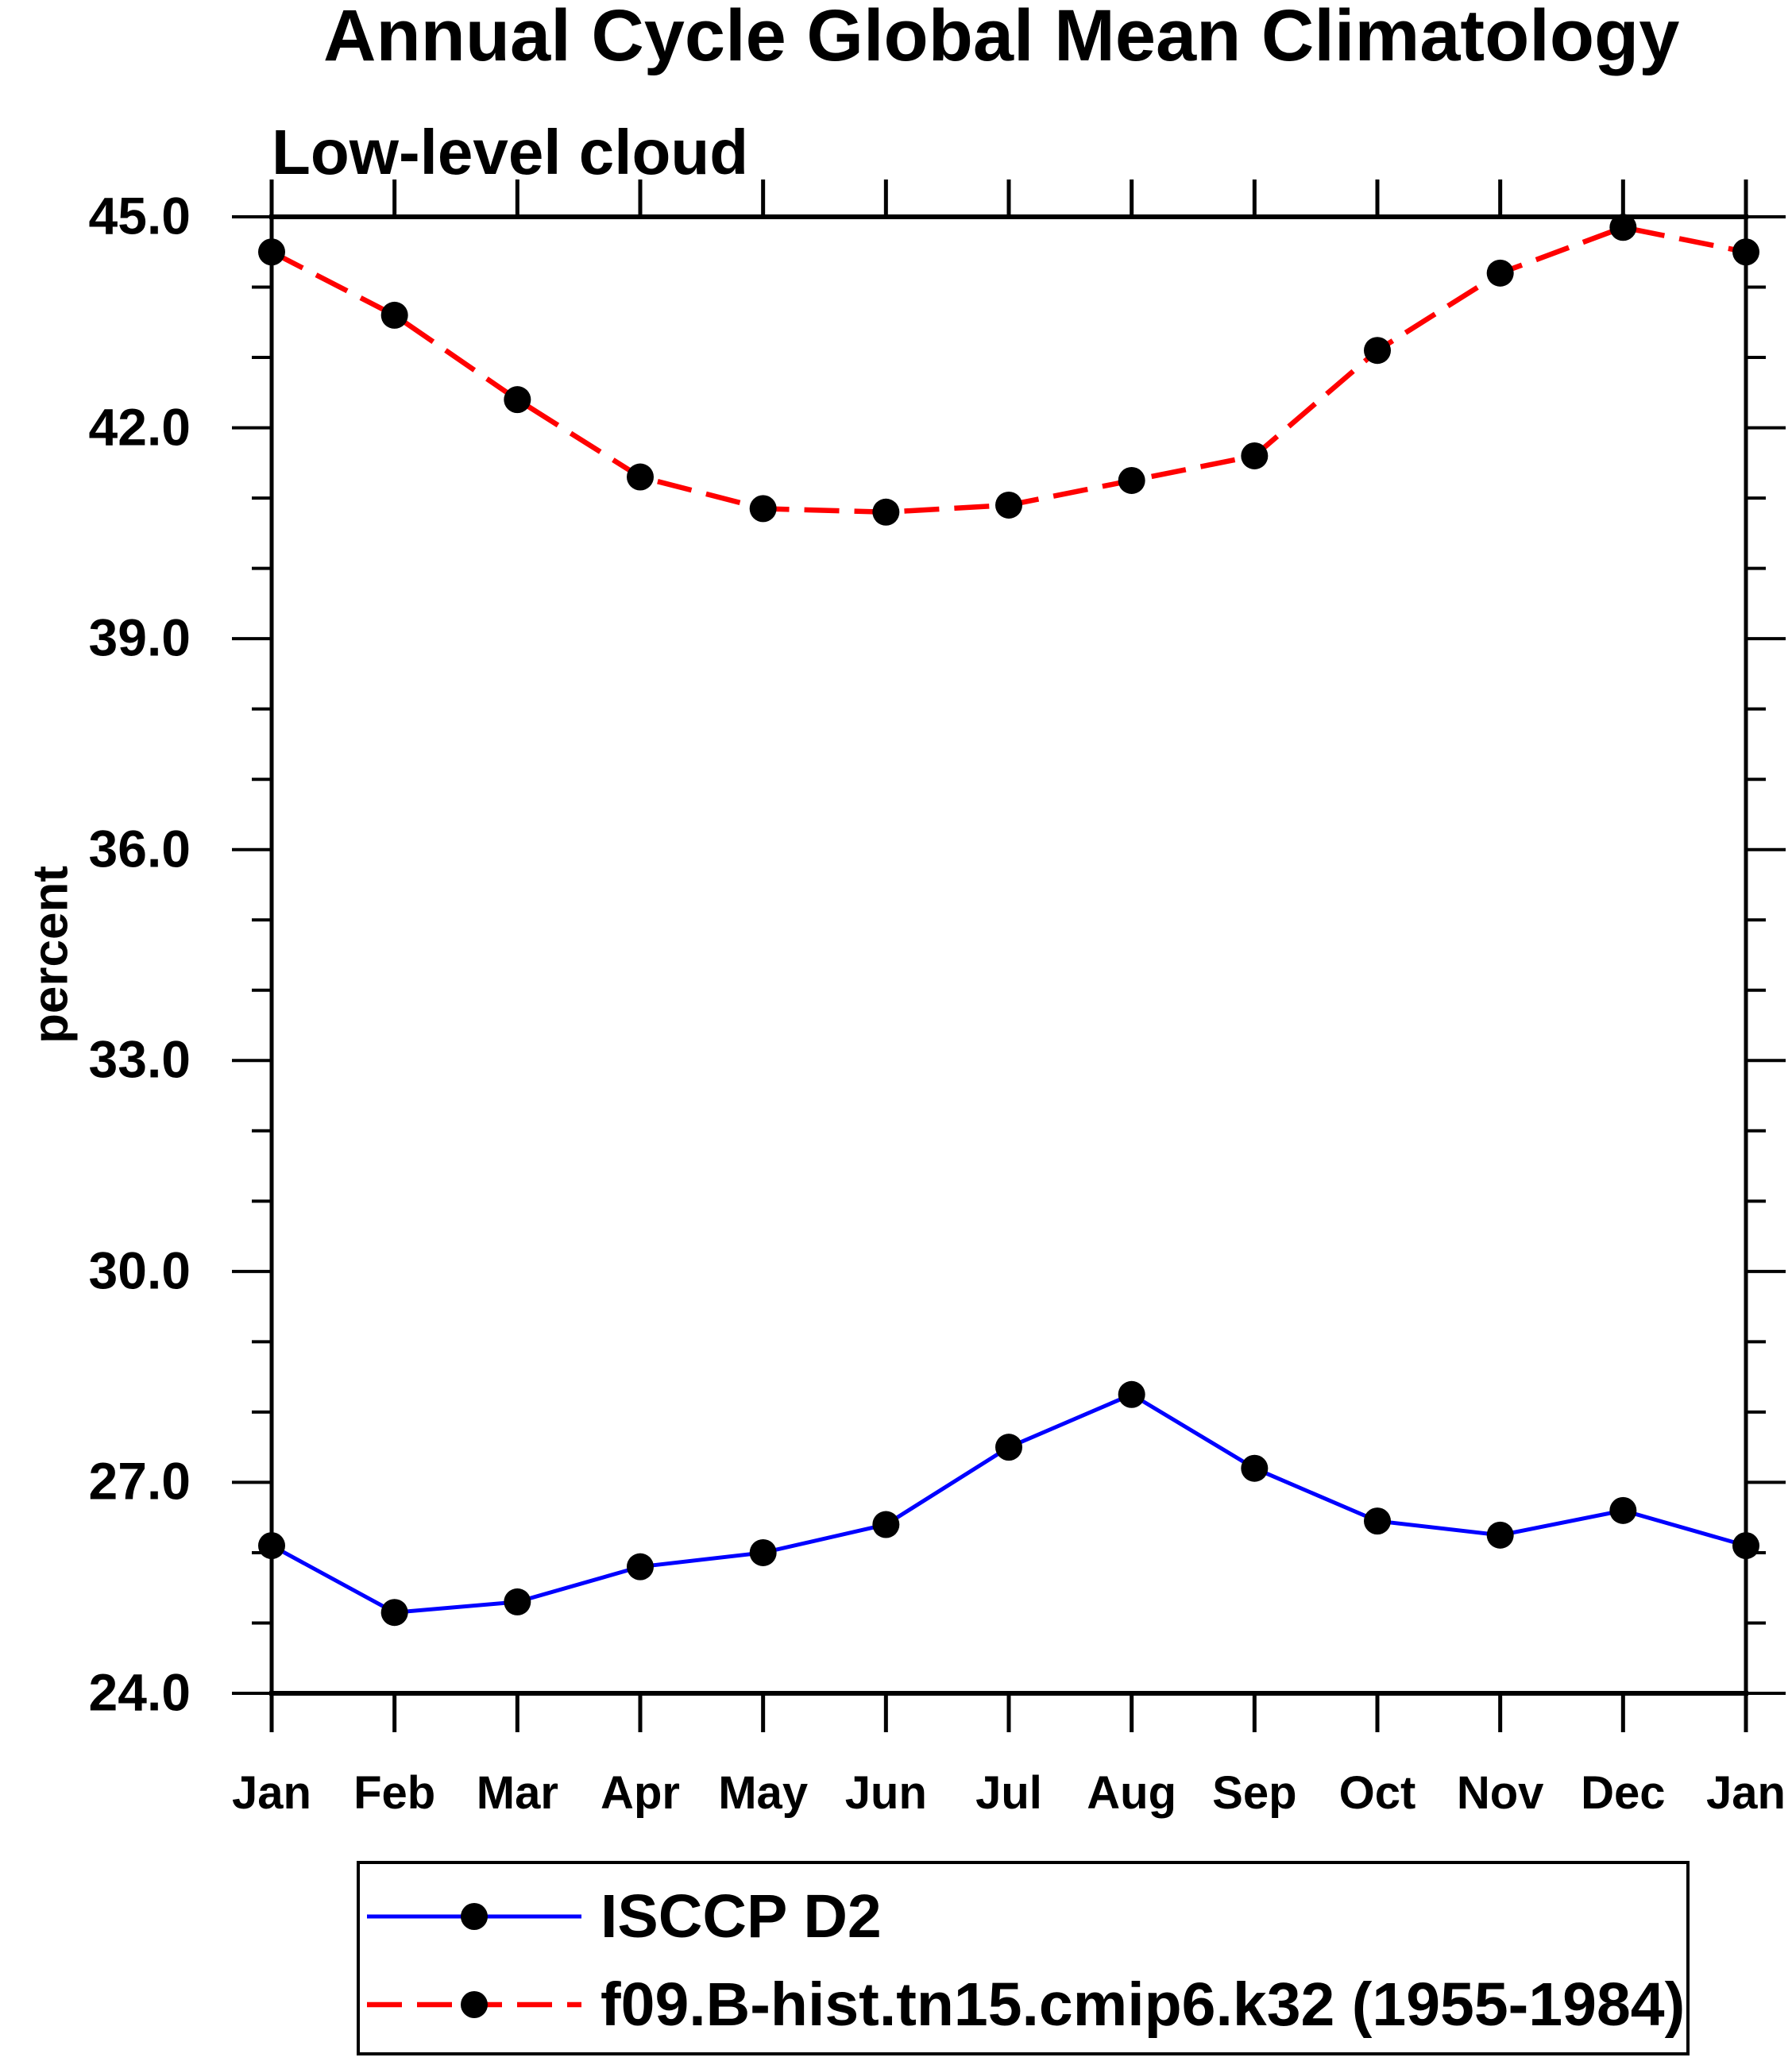 The width and height of the screenshot is (1792, 2065). Describe the element at coordinates (741, 1916) in the screenshot. I see `legend-label-isccp: ISCCP D2` at that location.